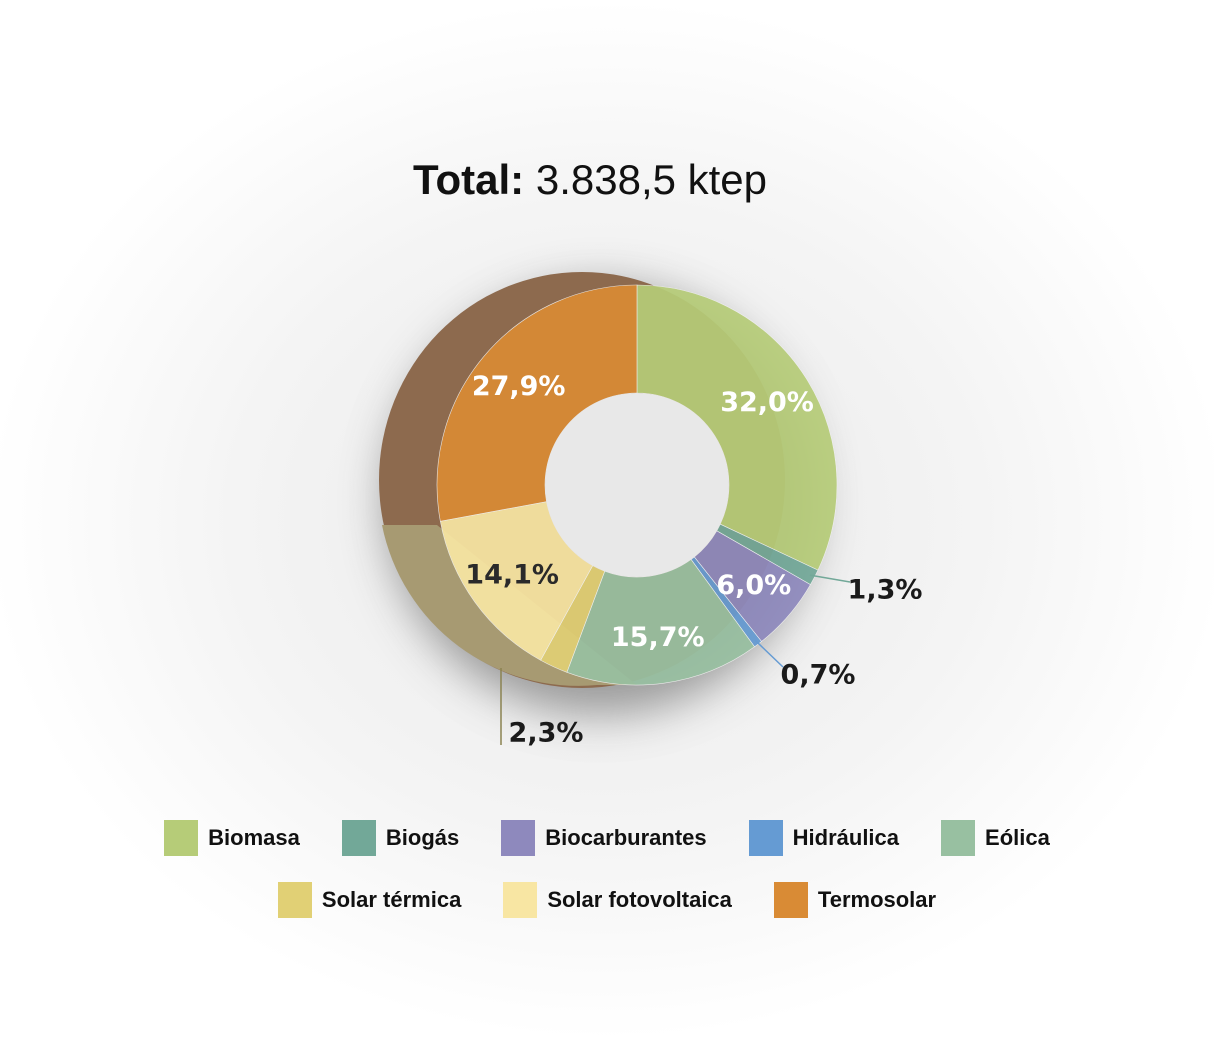 Image resolution: width=1214 pixels, height=1051 pixels. I want to click on legend-item: Termosolar, so click(855, 900).